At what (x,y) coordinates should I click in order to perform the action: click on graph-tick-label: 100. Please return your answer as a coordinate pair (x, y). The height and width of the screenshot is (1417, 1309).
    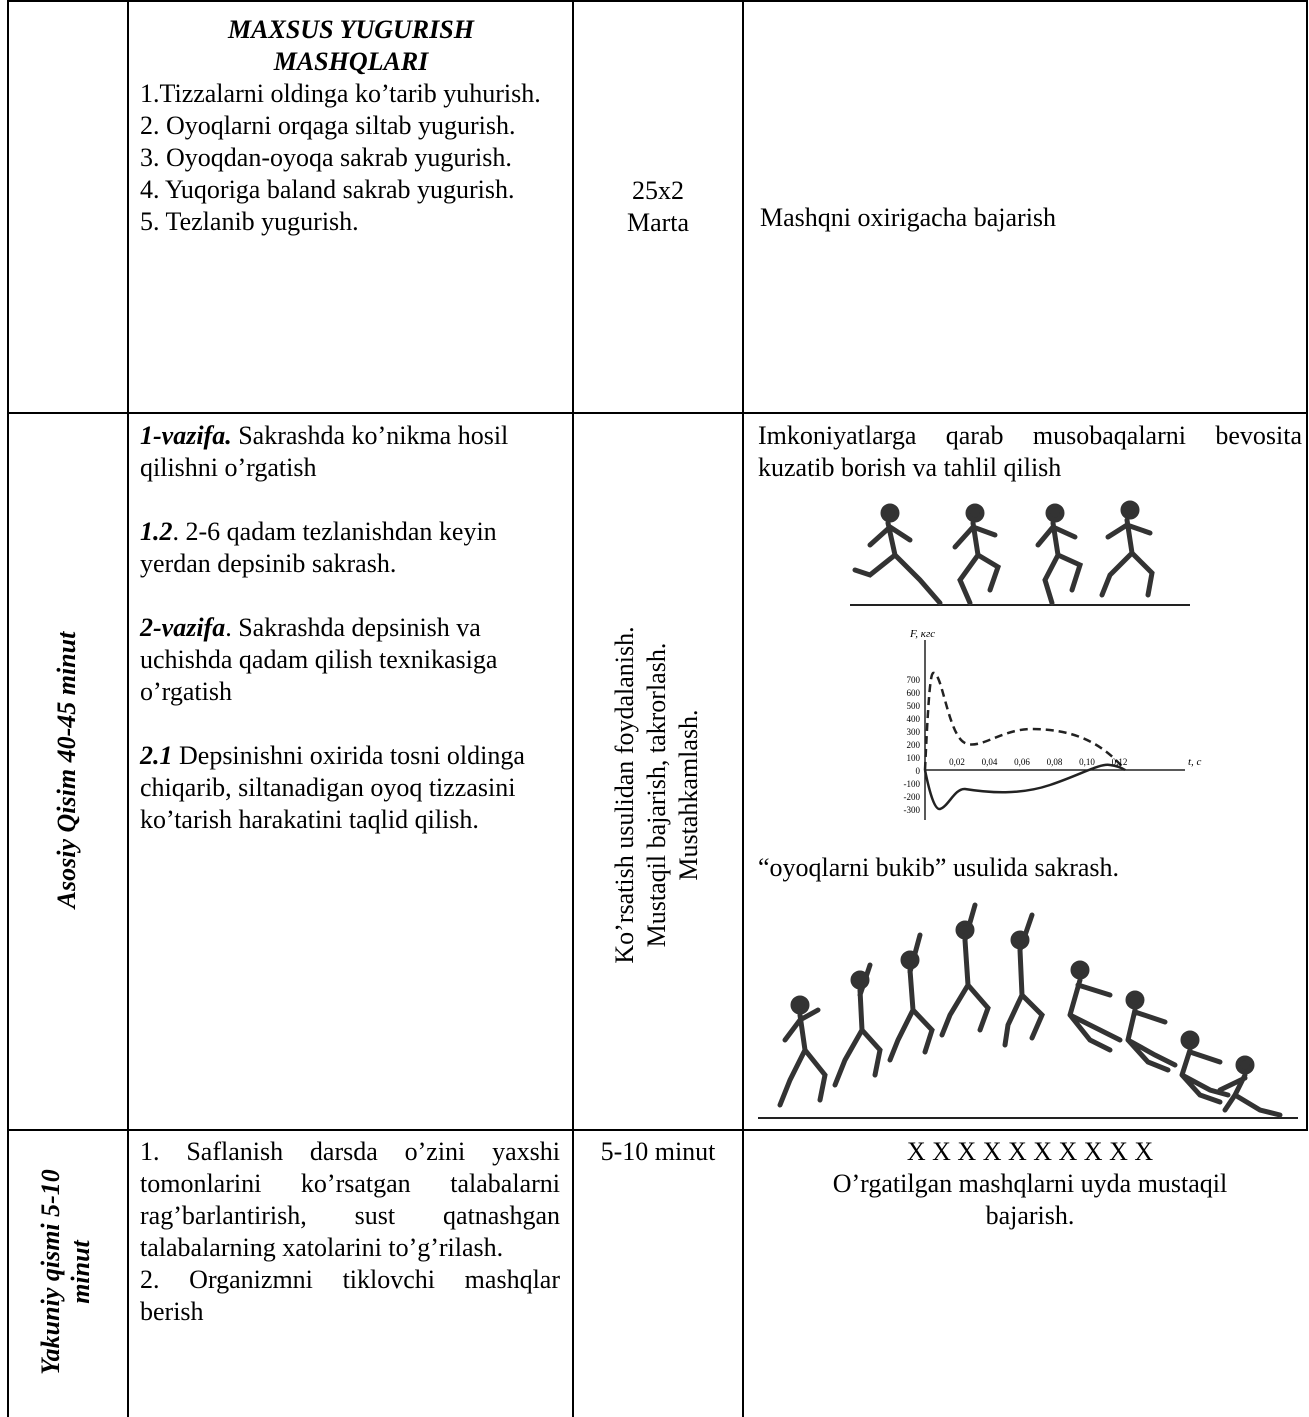
    Looking at the image, I should click on (914, 758).